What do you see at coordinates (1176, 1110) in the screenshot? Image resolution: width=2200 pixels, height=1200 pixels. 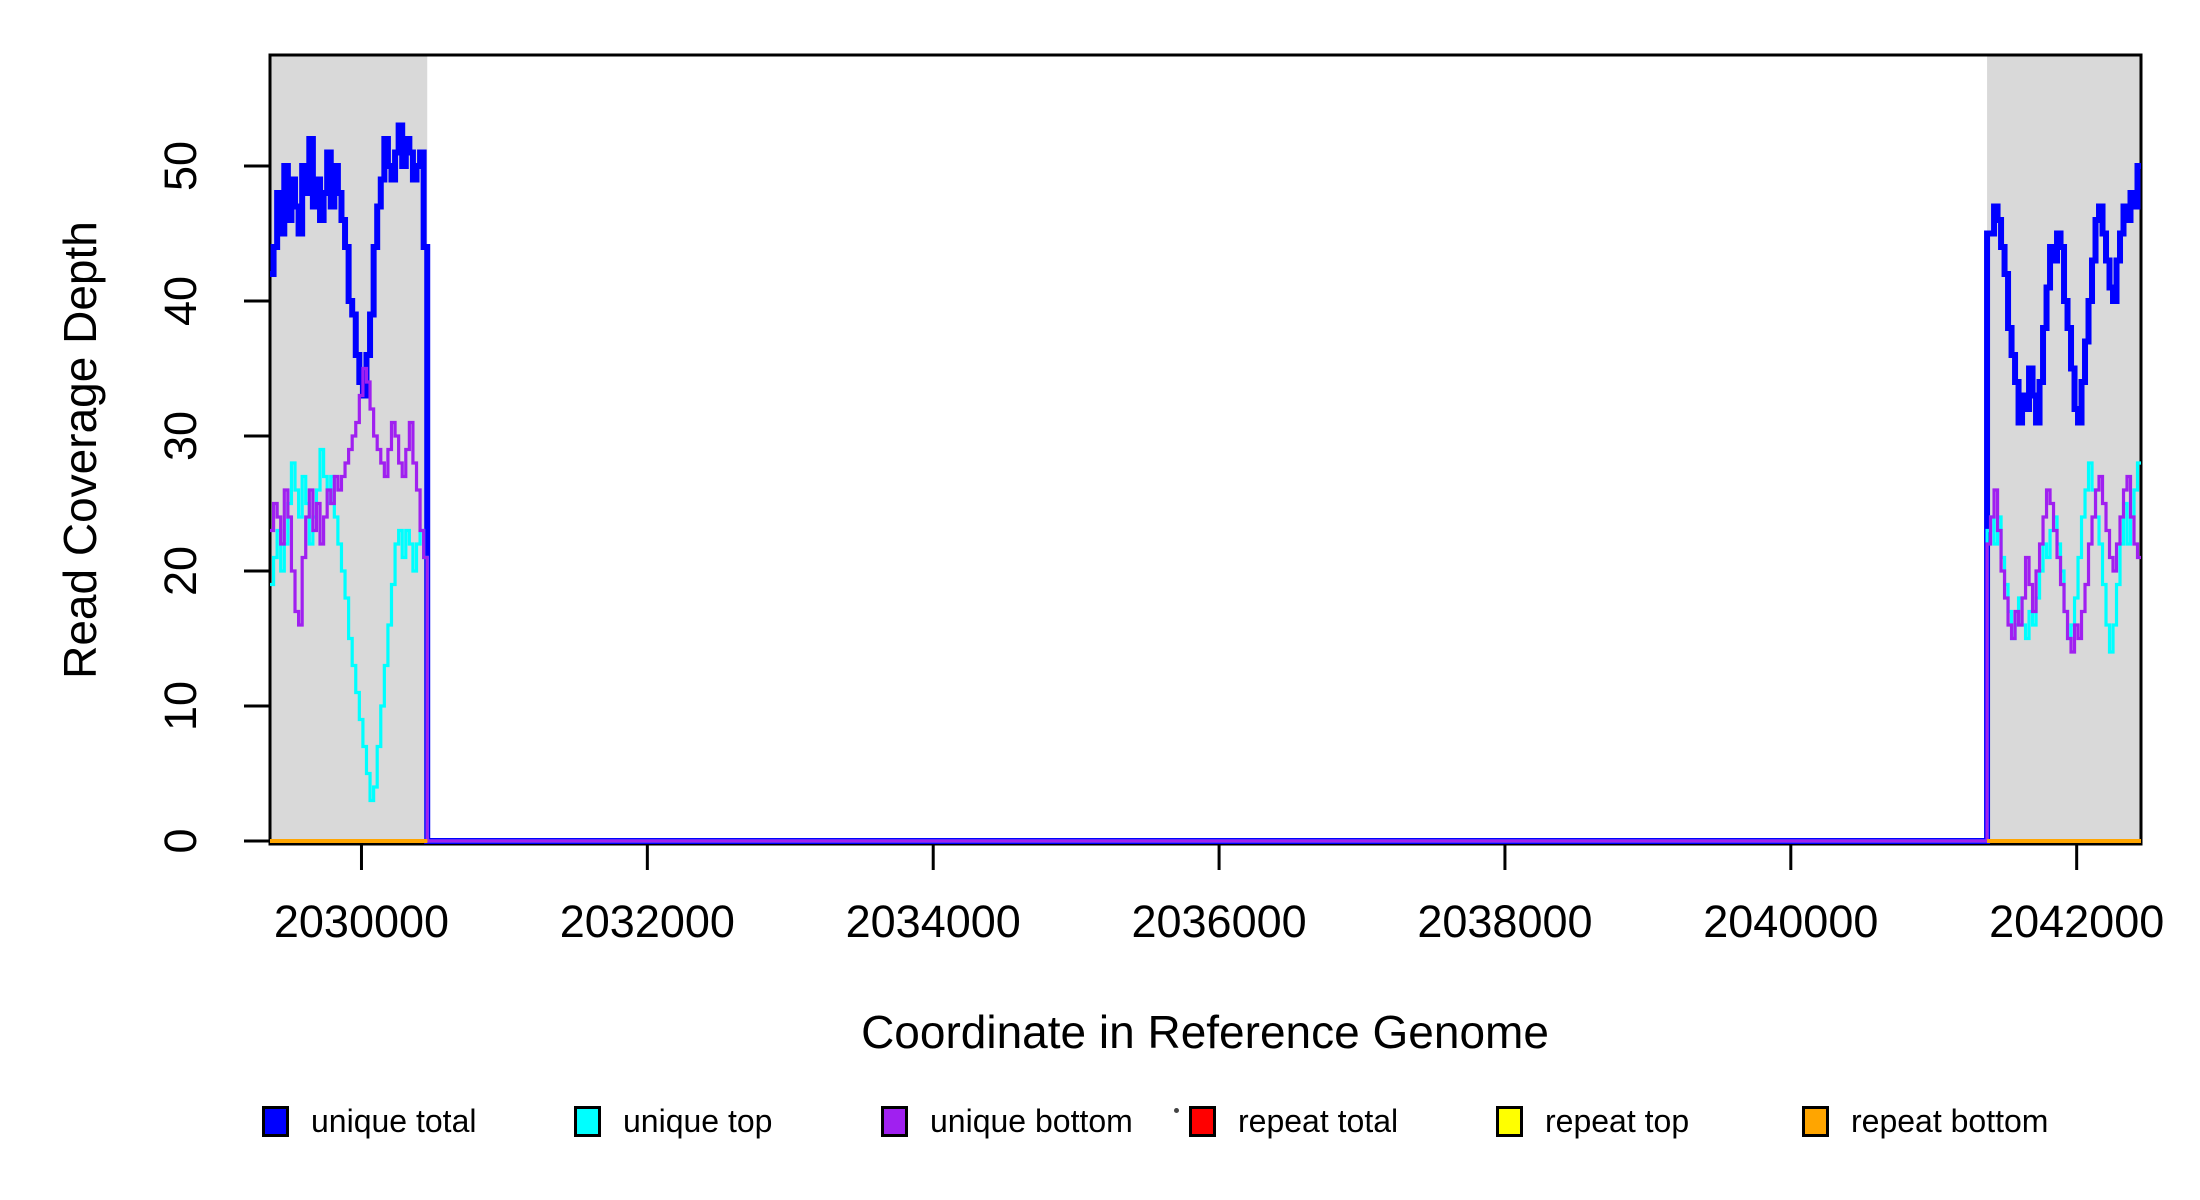 I see `stray-mark` at bounding box center [1176, 1110].